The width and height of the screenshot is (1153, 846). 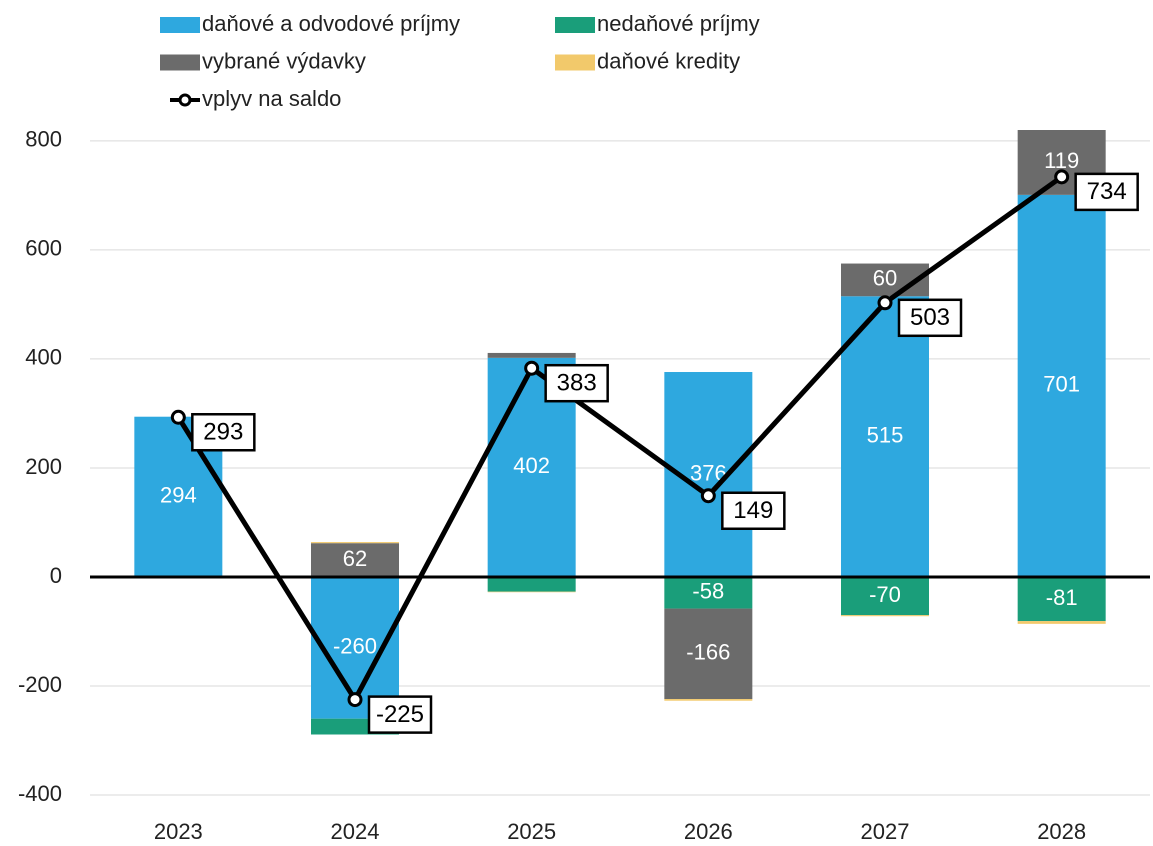 What do you see at coordinates (43, 248) in the screenshot?
I see `y-tick-label: 600` at bounding box center [43, 248].